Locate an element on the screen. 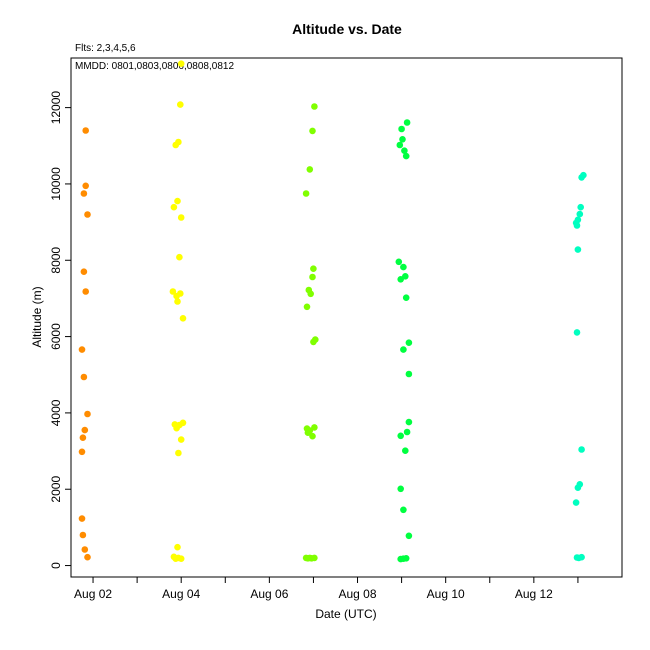 This screenshot has width=650, height=650. date-annotation: MMDD: 0801,0803,0806,0808,0812 is located at coordinates (154, 66).